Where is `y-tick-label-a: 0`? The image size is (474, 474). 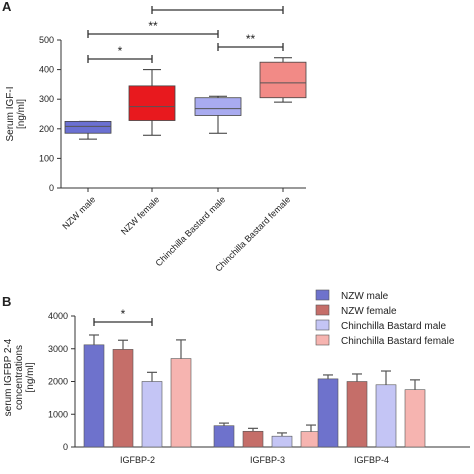 y-tick-label-a: 0 is located at coordinates (51, 188).